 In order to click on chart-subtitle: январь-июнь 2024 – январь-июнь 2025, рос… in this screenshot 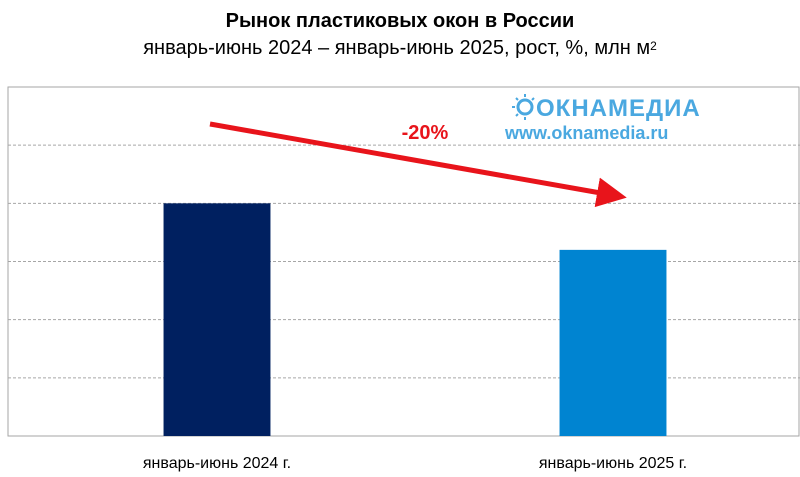, I will do `click(400, 48)`.